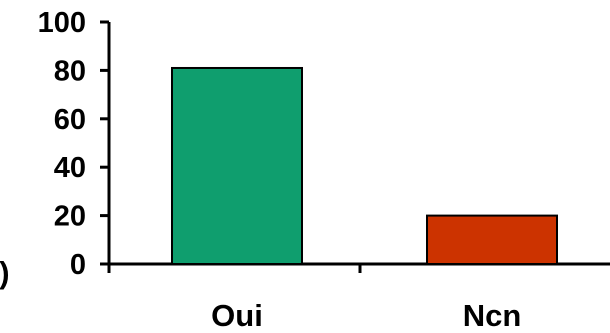  What do you see at coordinates (492, 240) in the screenshot?
I see `bar-ncn` at bounding box center [492, 240].